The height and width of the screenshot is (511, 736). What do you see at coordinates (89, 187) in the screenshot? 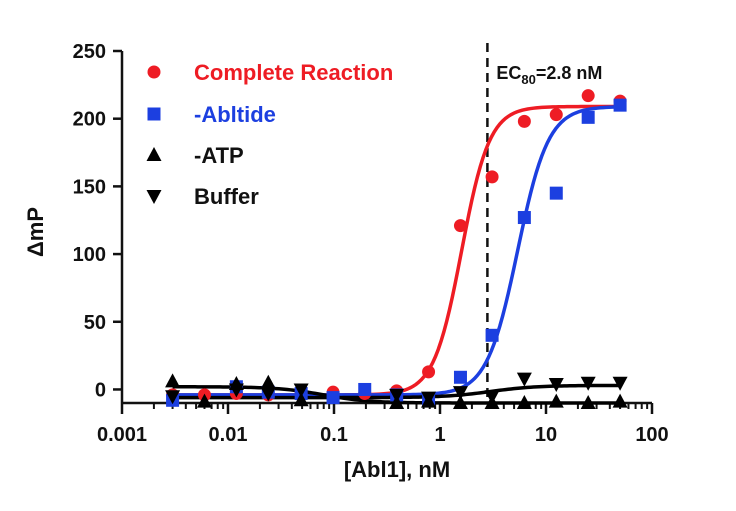
I see `y-tick-label: 150` at bounding box center [89, 187].